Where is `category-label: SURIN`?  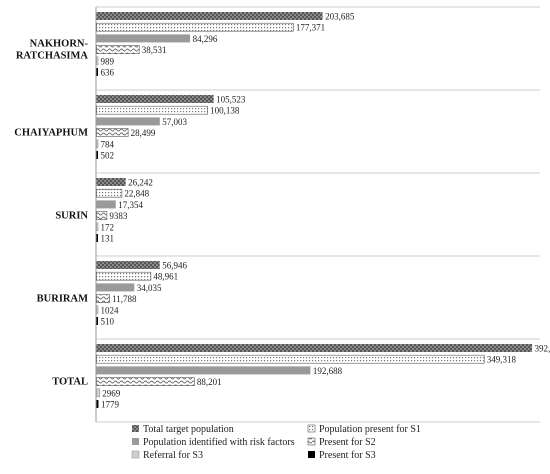
category-label: SURIN is located at coordinates (71, 216).